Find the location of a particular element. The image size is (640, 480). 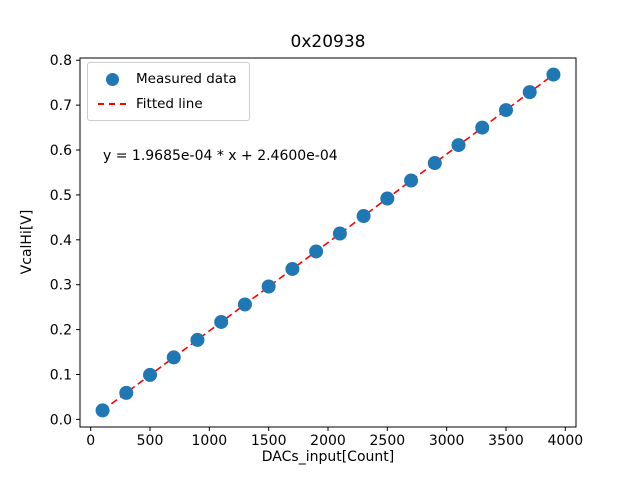

x-tick-label: 2000 is located at coordinates (328, 441).